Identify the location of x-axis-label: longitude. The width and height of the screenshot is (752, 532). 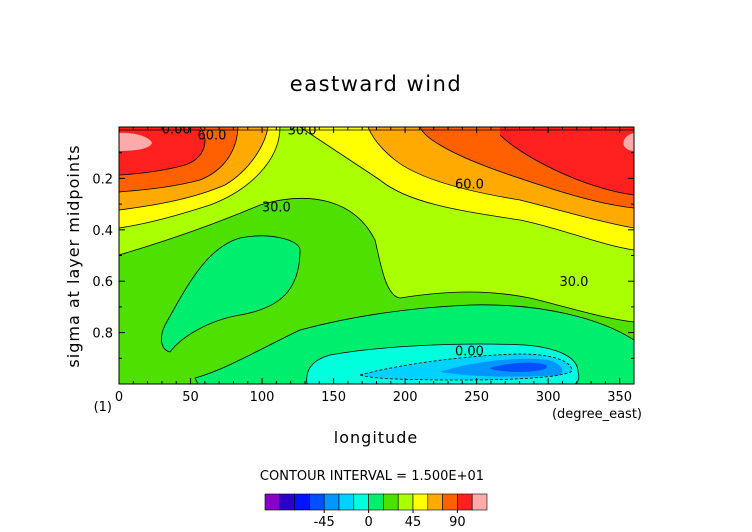
(376, 437).